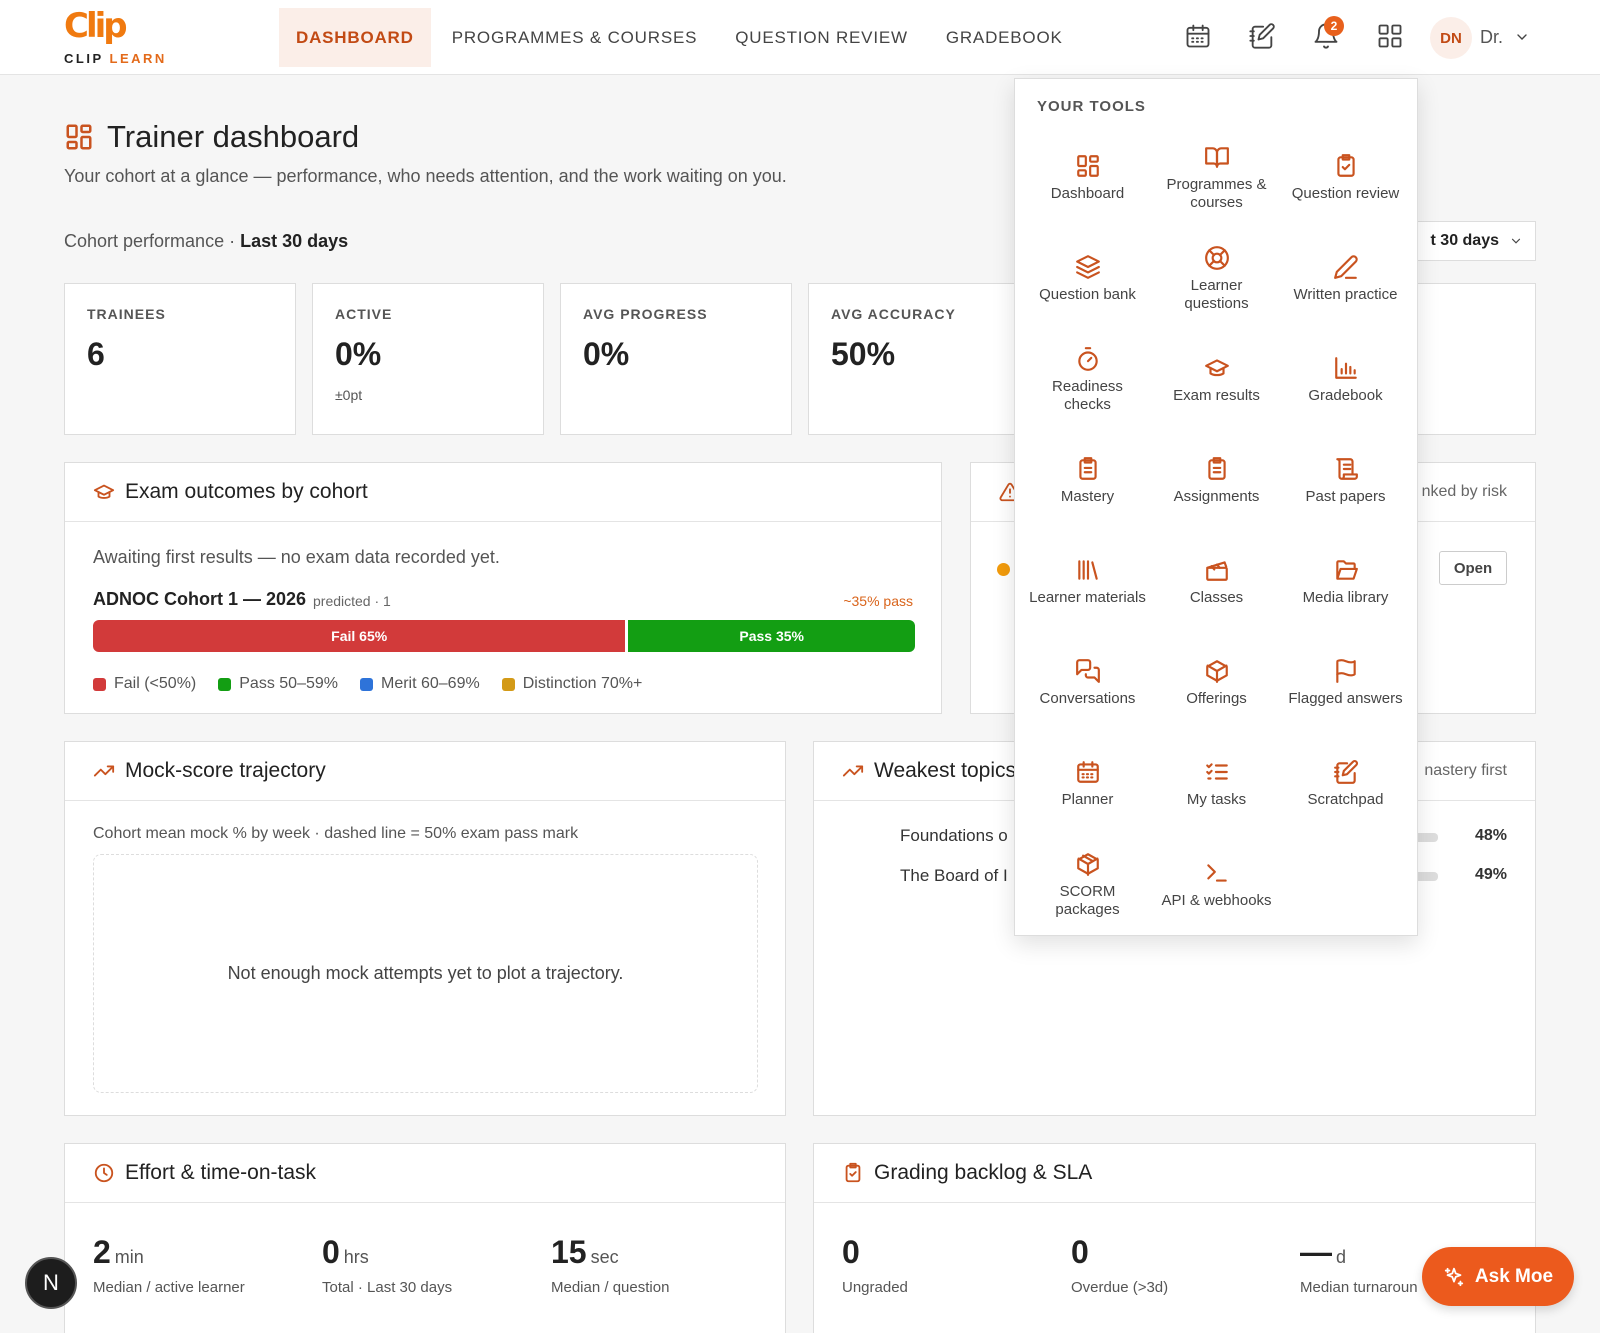  What do you see at coordinates (124, 38) in the screenshot?
I see `clip-learn-logo: Clip CLIP LEARN` at bounding box center [124, 38].